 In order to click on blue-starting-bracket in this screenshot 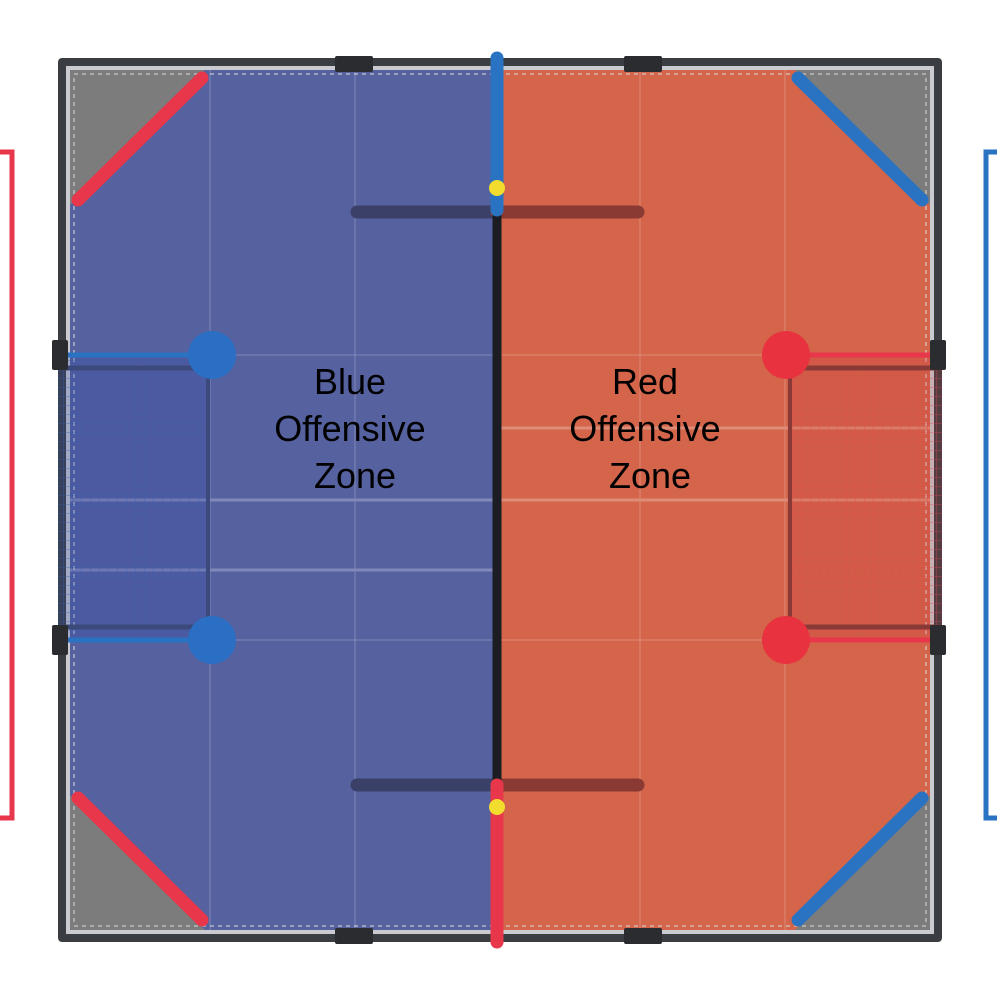, I will do `click(990, 485)`.